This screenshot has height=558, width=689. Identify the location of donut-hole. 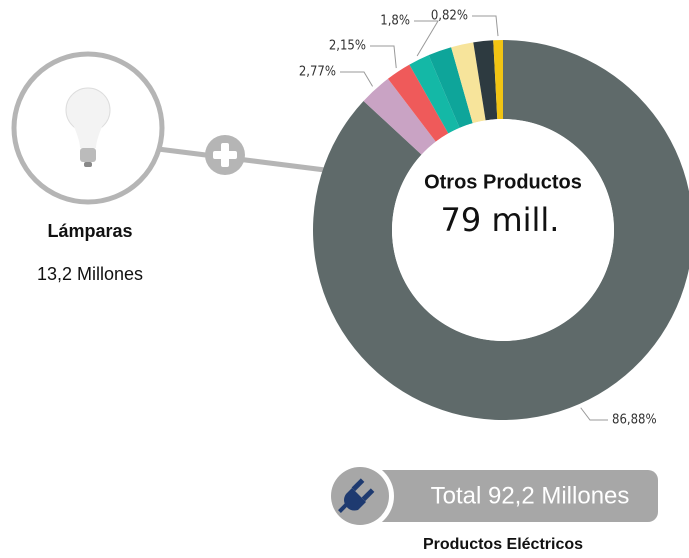
(503, 230).